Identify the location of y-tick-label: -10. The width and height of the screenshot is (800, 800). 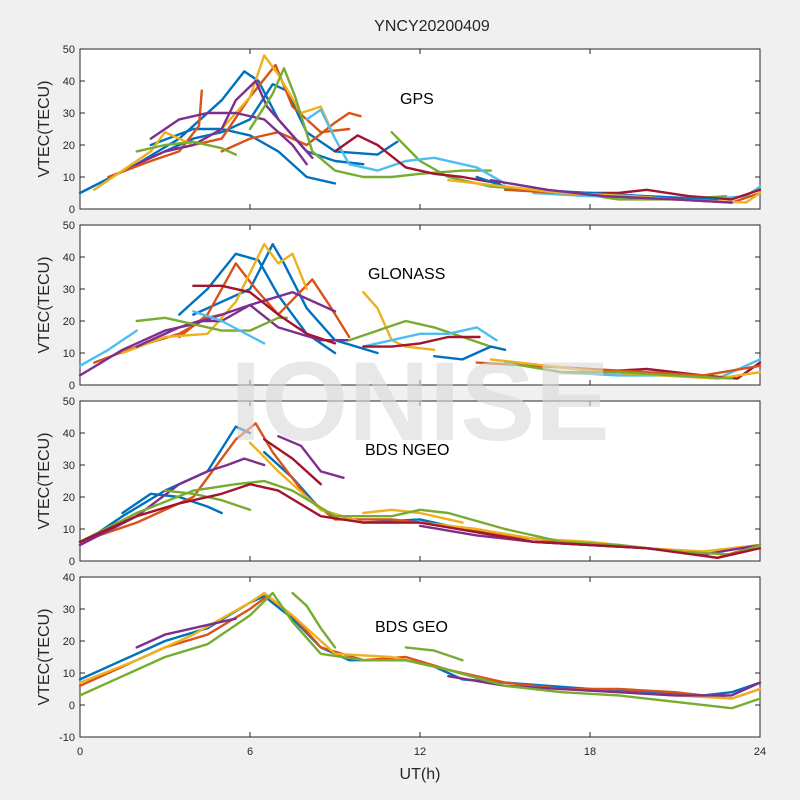
(67, 738).